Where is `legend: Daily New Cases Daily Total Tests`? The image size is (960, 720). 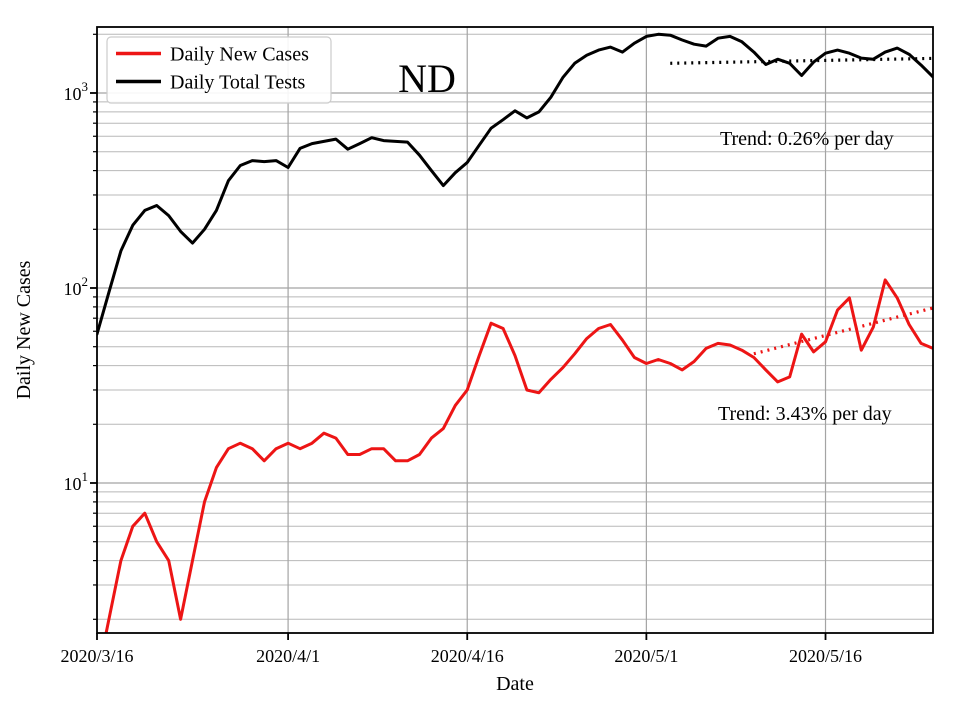
legend: Daily New Cases Daily Total Tests is located at coordinates (219, 70).